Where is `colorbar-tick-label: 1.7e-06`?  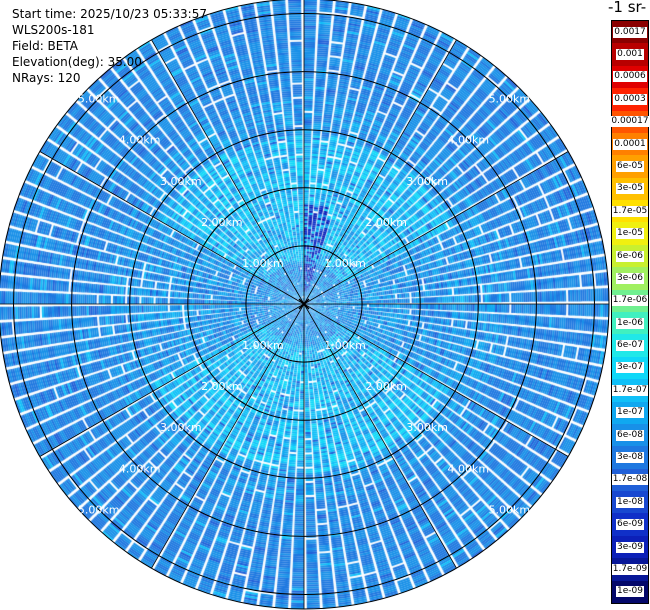
colorbar-tick-label: 1.7e-06 is located at coordinates (630, 301).